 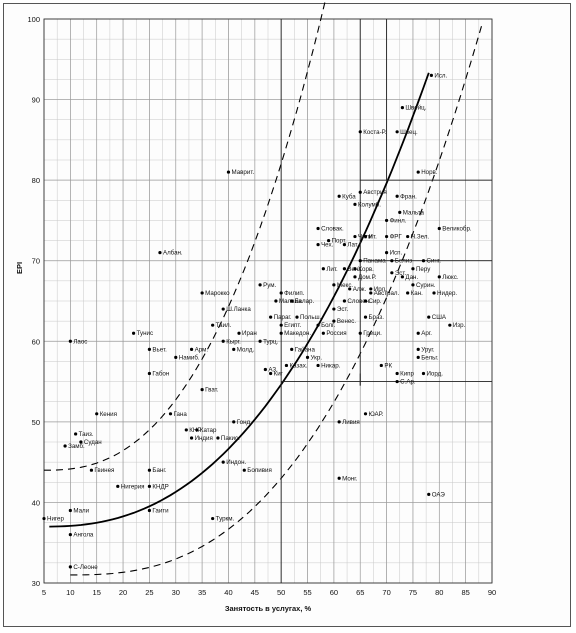 I want to click on point-label: Турц., so click(x=270, y=341).